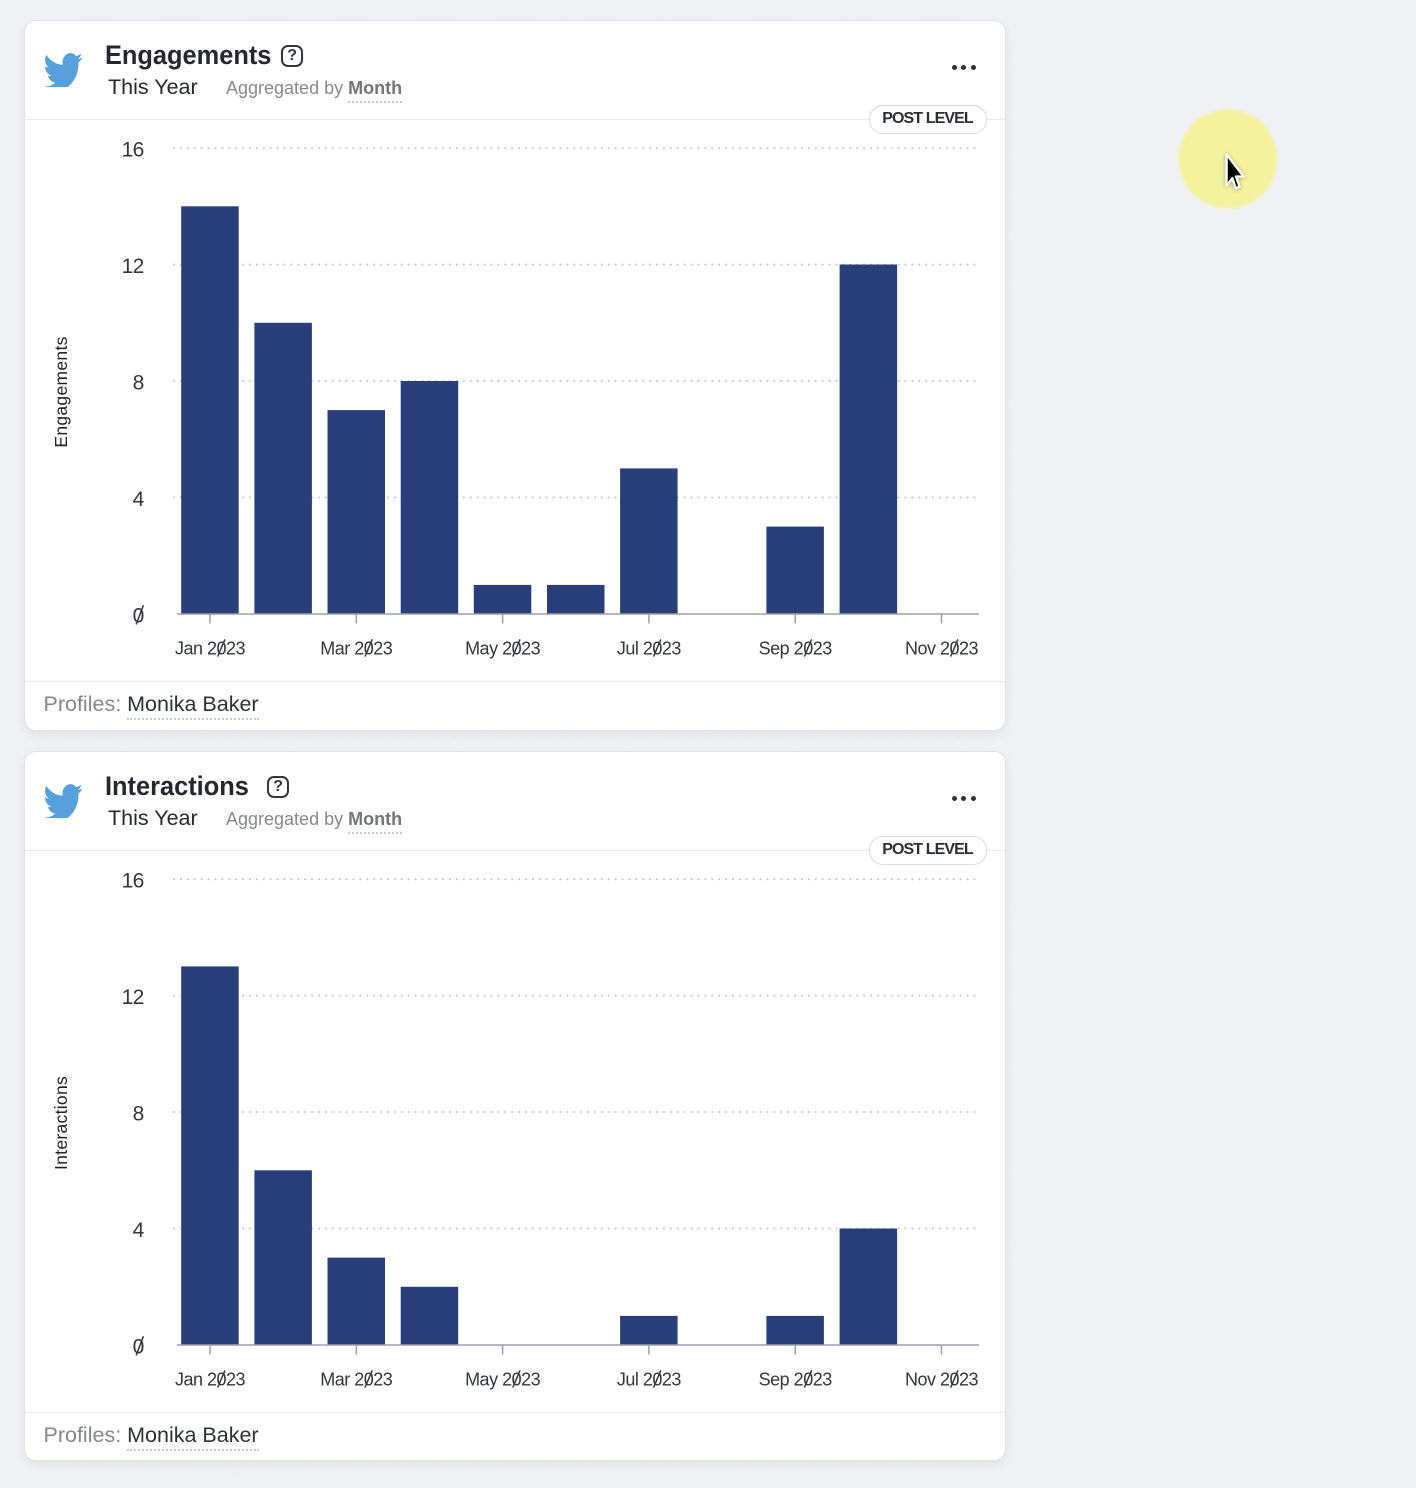 The width and height of the screenshot is (1416, 1488). Describe the element at coordinates (61, 1123) in the screenshot. I see `svg-text: Interactions` at that location.